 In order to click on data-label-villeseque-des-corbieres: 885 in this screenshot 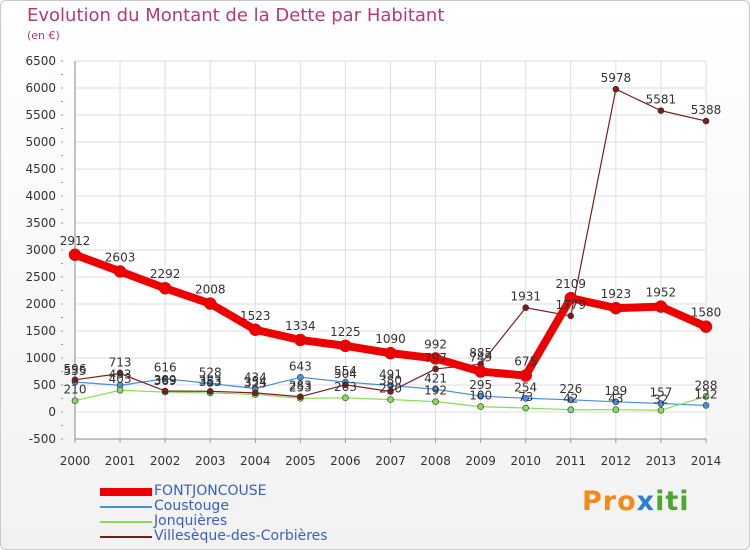, I will do `click(480, 353)`.